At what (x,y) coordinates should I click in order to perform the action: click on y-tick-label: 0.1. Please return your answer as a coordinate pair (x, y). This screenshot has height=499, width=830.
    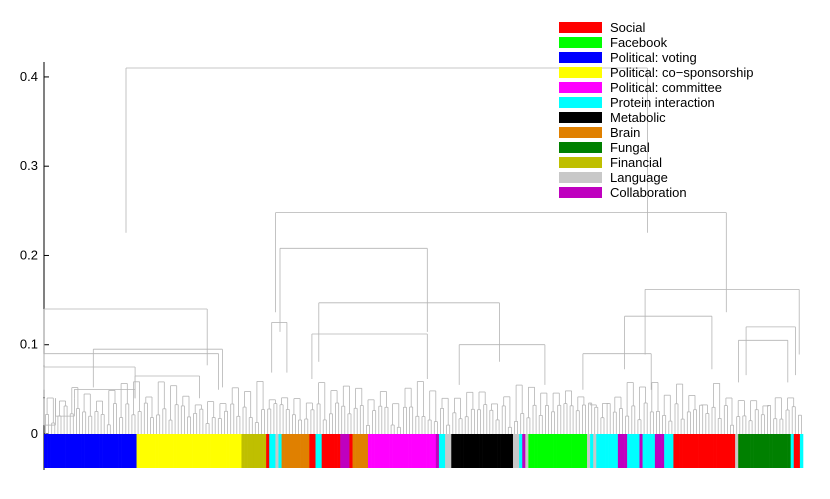
    Looking at the image, I should click on (29, 344).